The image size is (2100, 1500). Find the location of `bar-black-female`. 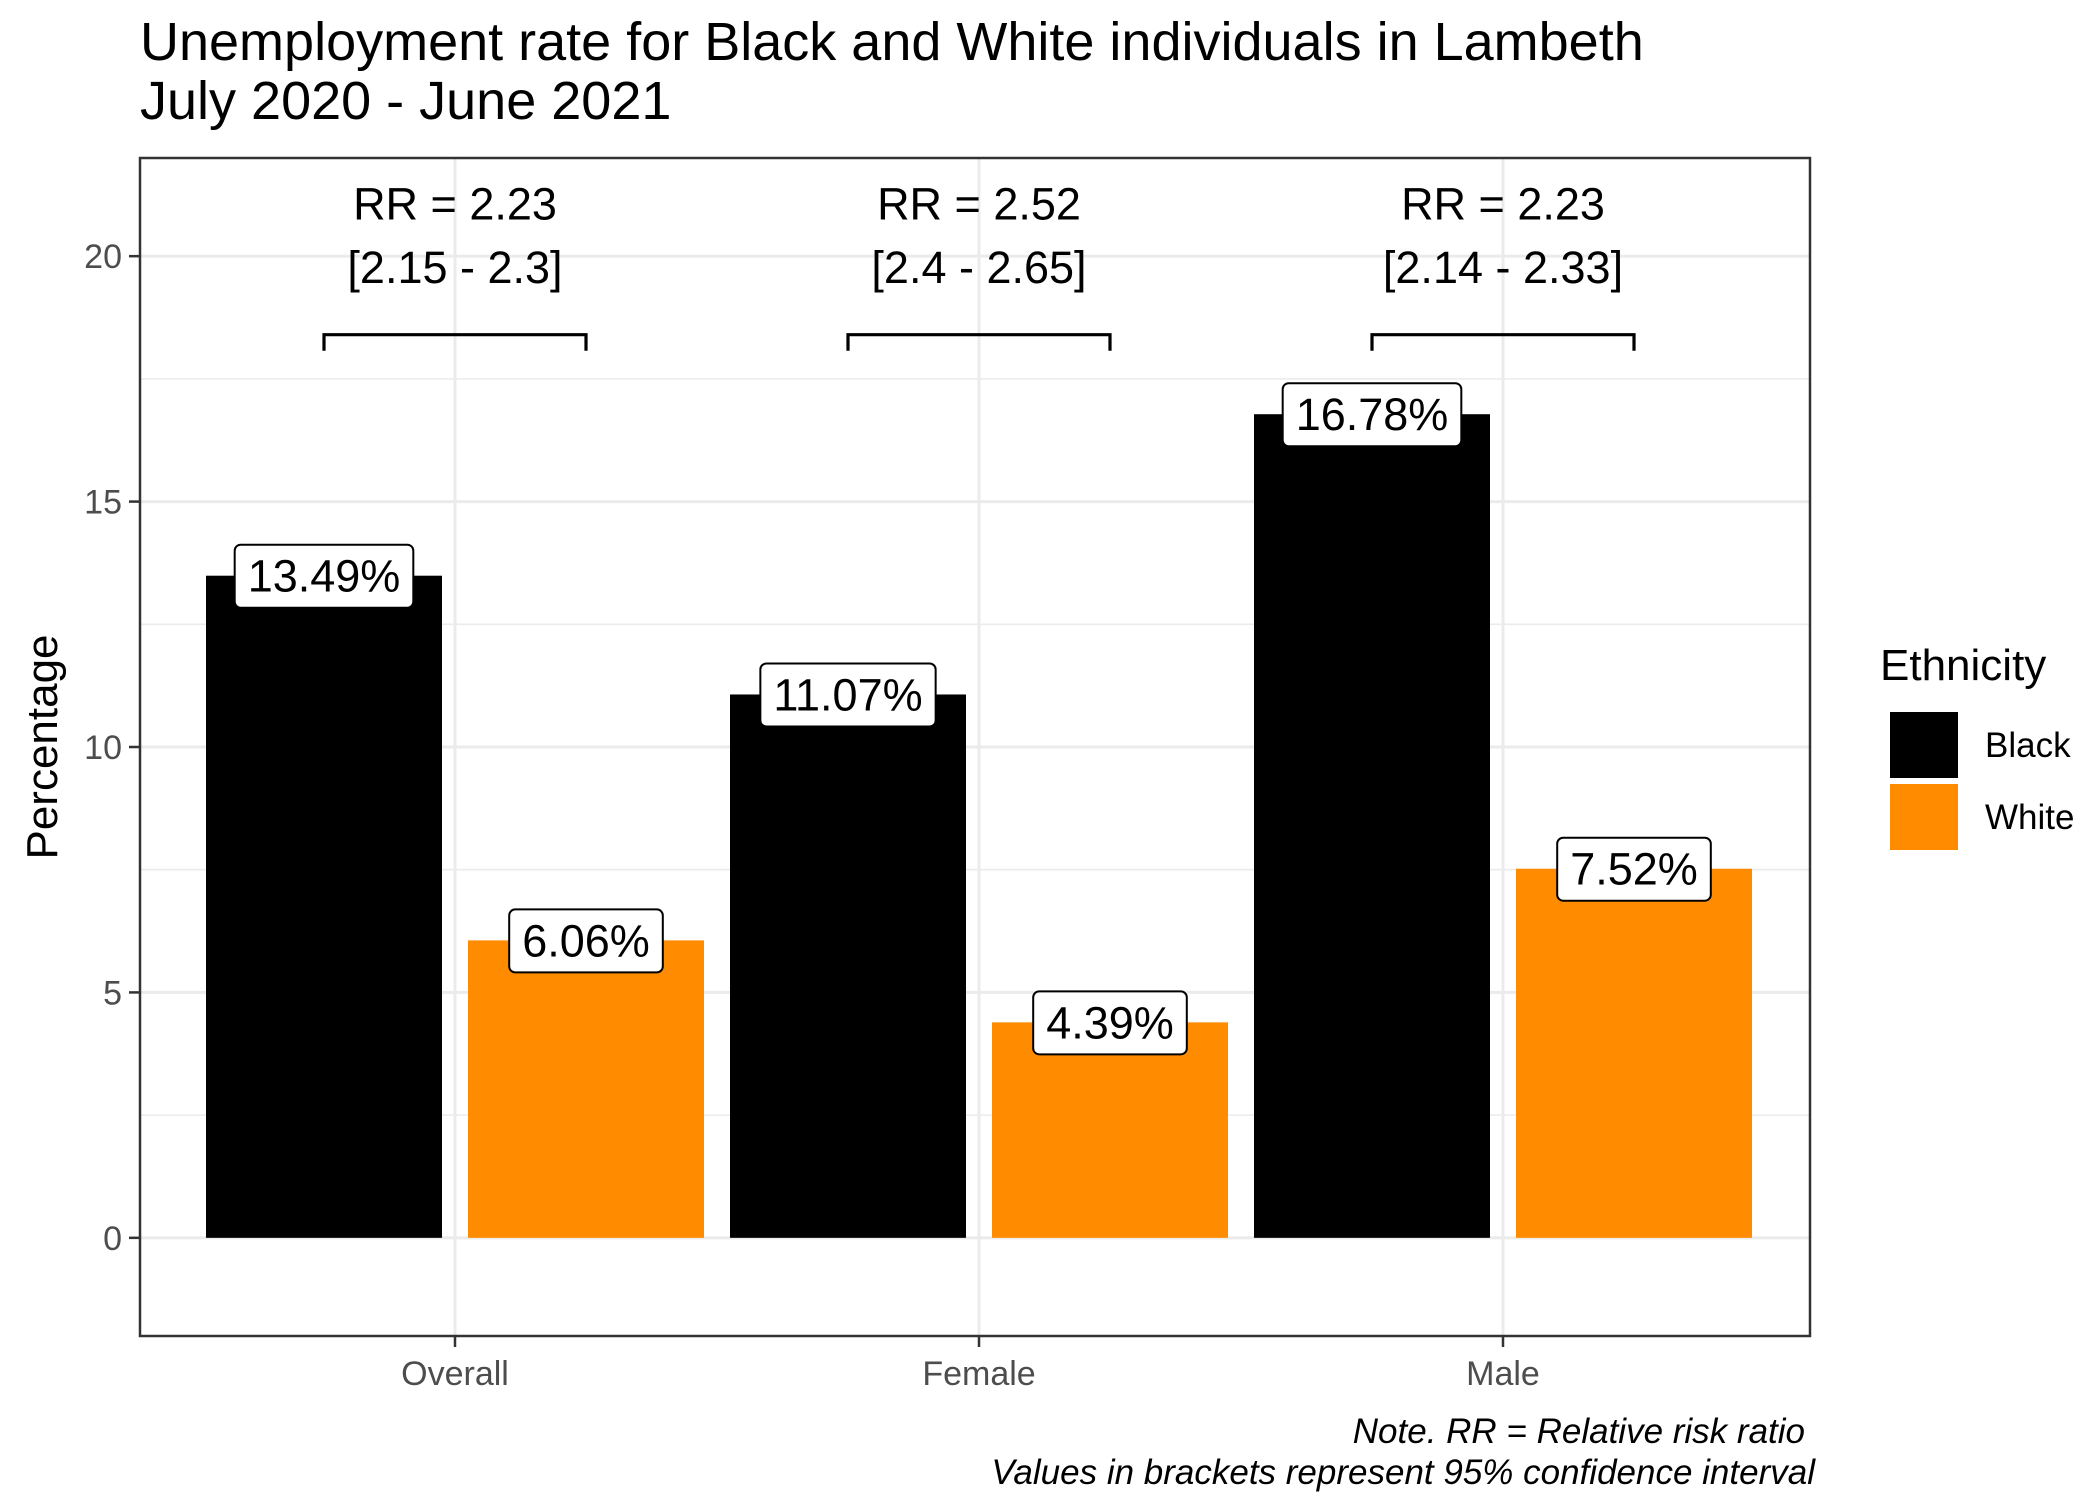

bar-black-female is located at coordinates (848, 966).